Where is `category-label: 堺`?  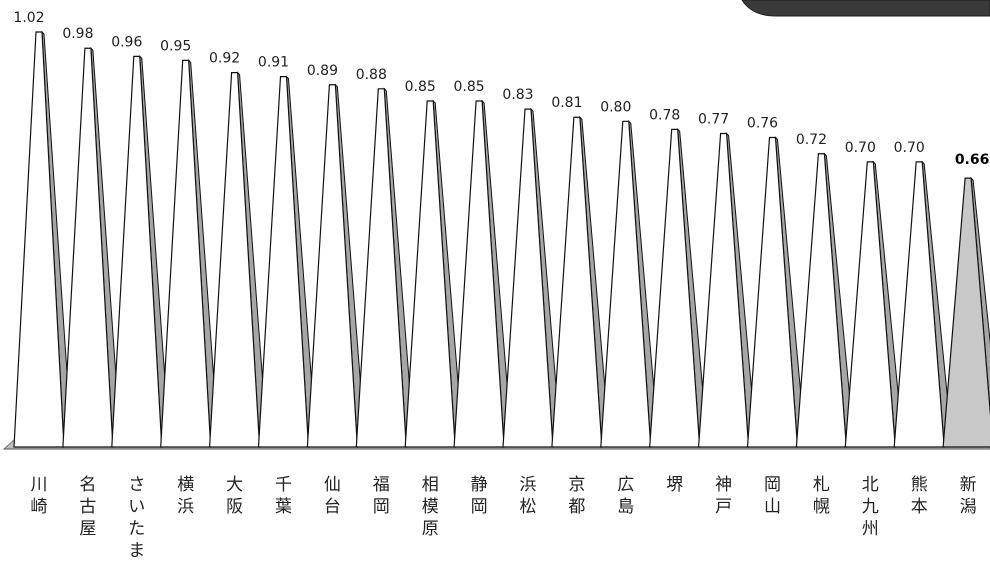 category-label: 堺 is located at coordinates (674, 485).